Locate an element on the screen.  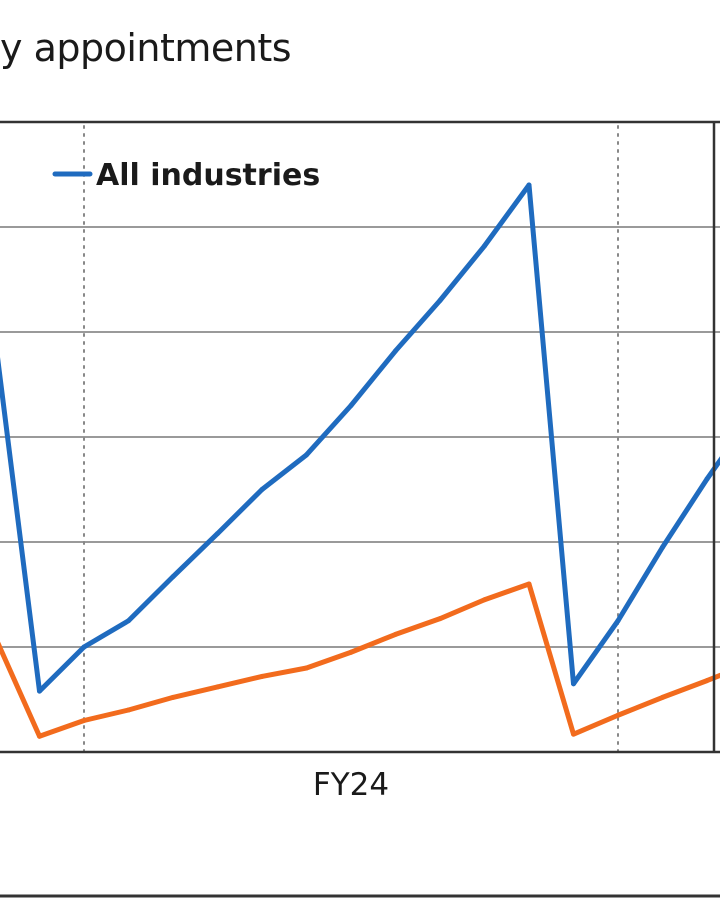
legend: All industries is located at coordinates (186, 175).